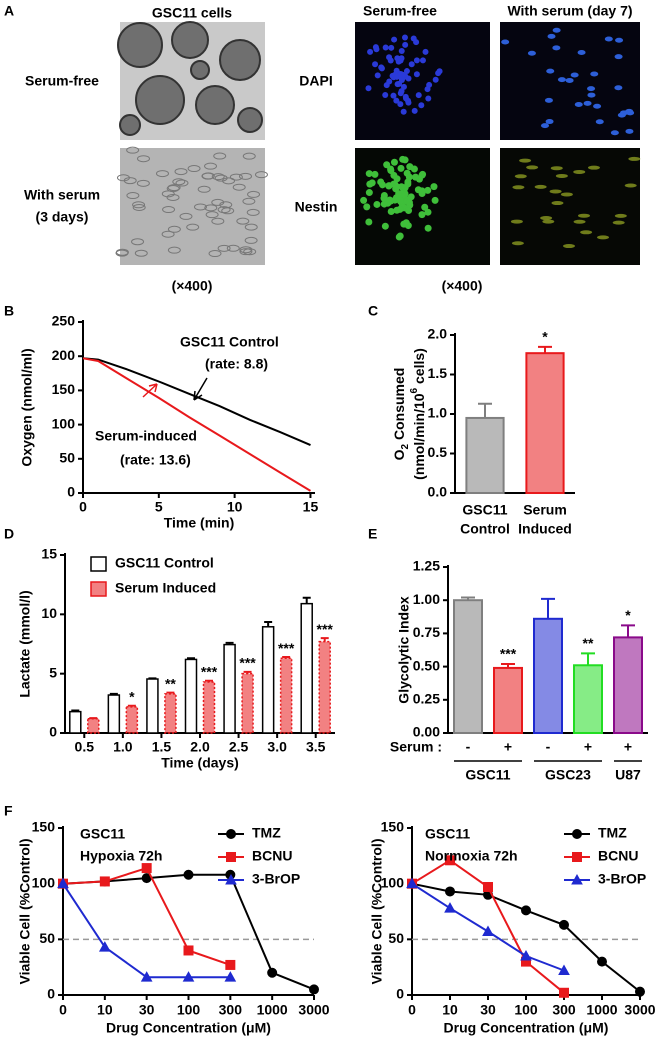  What do you see at coordinates (316, 747) in the screenshot?
I see `x-tick-label: 3.5` at bounding box center [316, 747].